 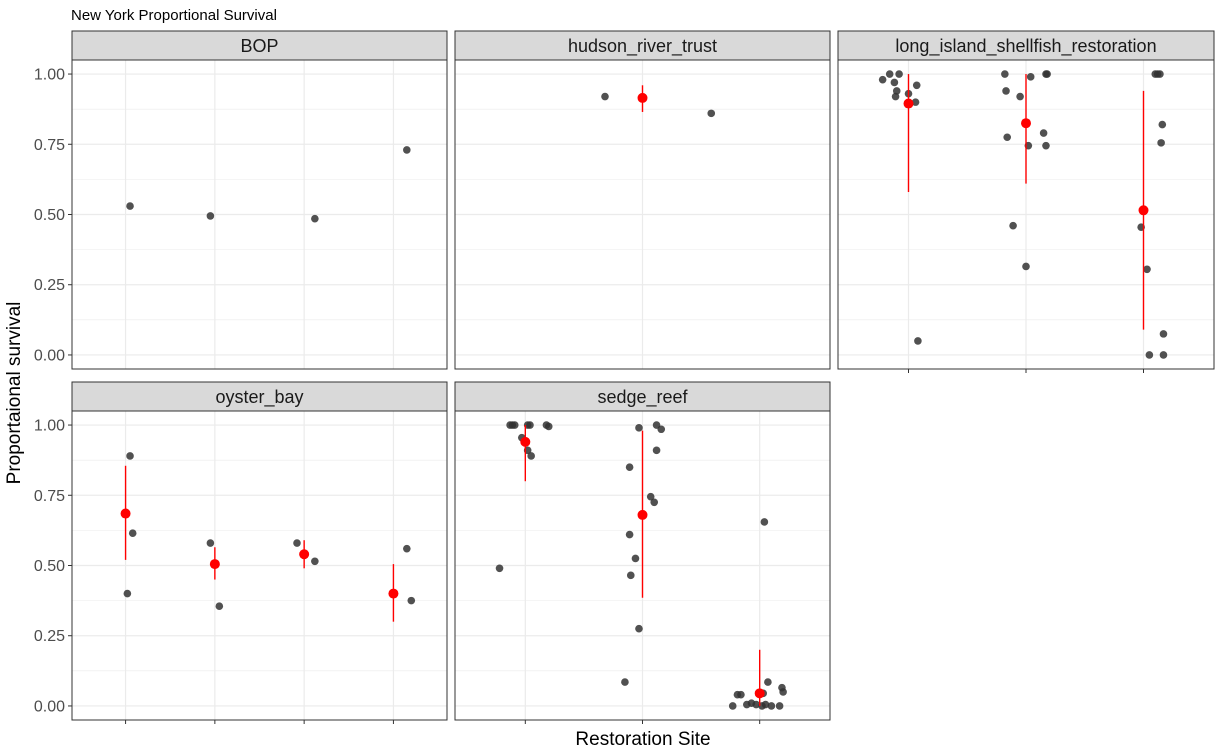 I want to click on panel-sedge_reef: sedge_reef, so click(x=642, y=552).